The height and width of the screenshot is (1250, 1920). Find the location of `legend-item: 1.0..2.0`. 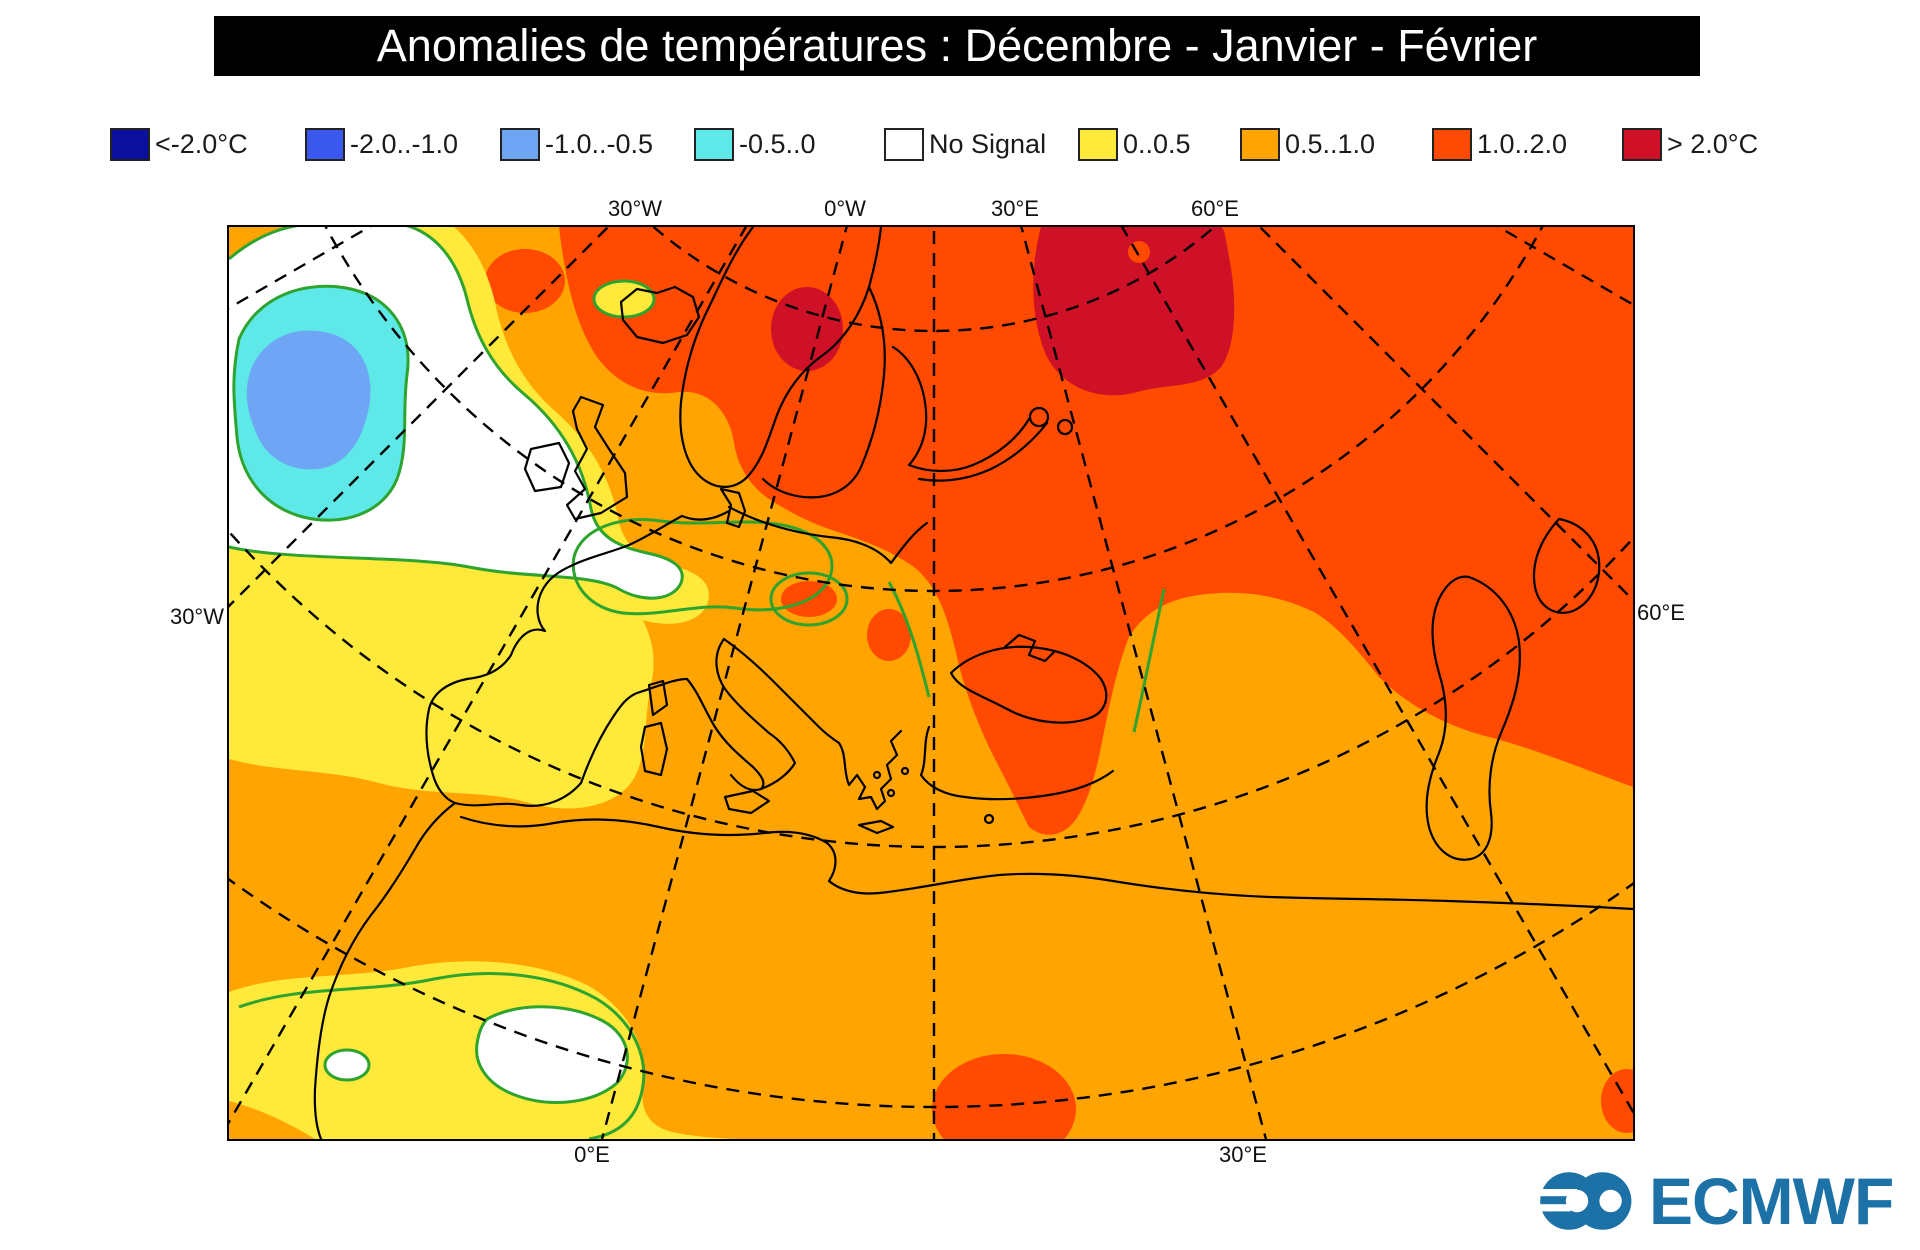

legend-item: 1.0..2.0 is located at coordinates (1499, 144).